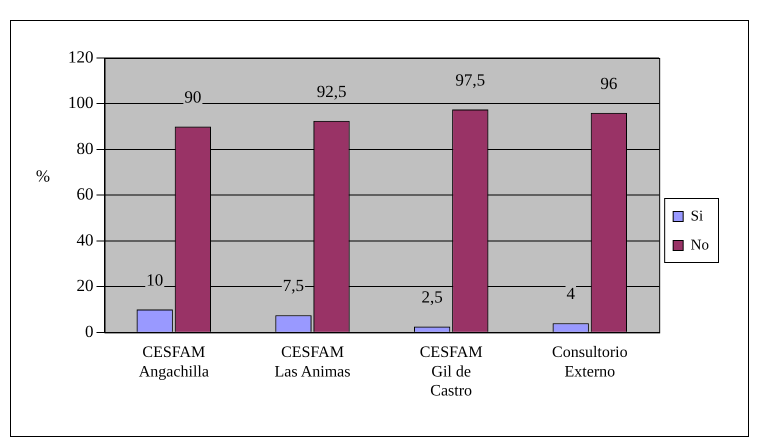  I want to click on y-tick-label: 80, so click(85, 148).